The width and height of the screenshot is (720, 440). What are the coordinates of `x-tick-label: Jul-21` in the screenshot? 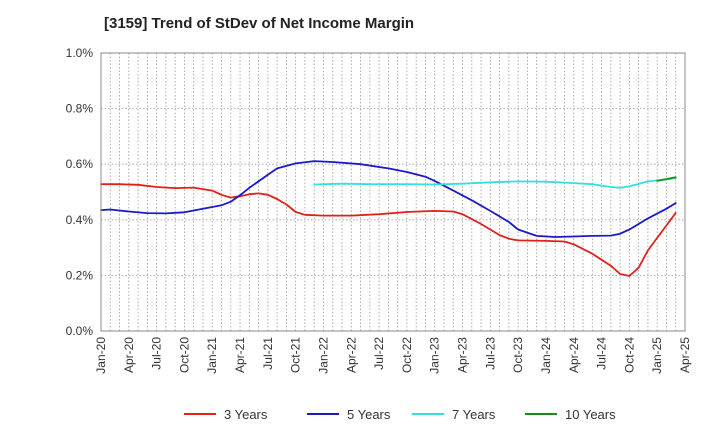 It's located at (268, 353).